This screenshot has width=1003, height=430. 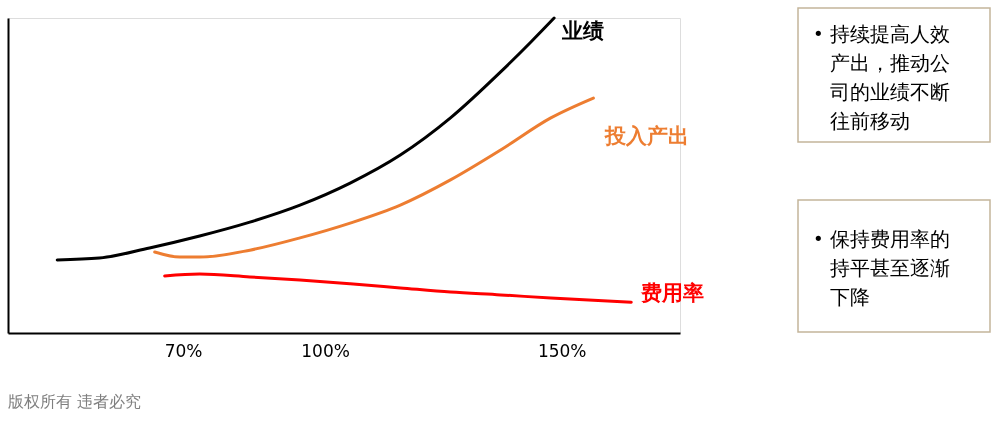 What do you see at coordinates (647, 136) in the screenshot?
I see `series-label: 投入产出` at bounding box center [647, 136].